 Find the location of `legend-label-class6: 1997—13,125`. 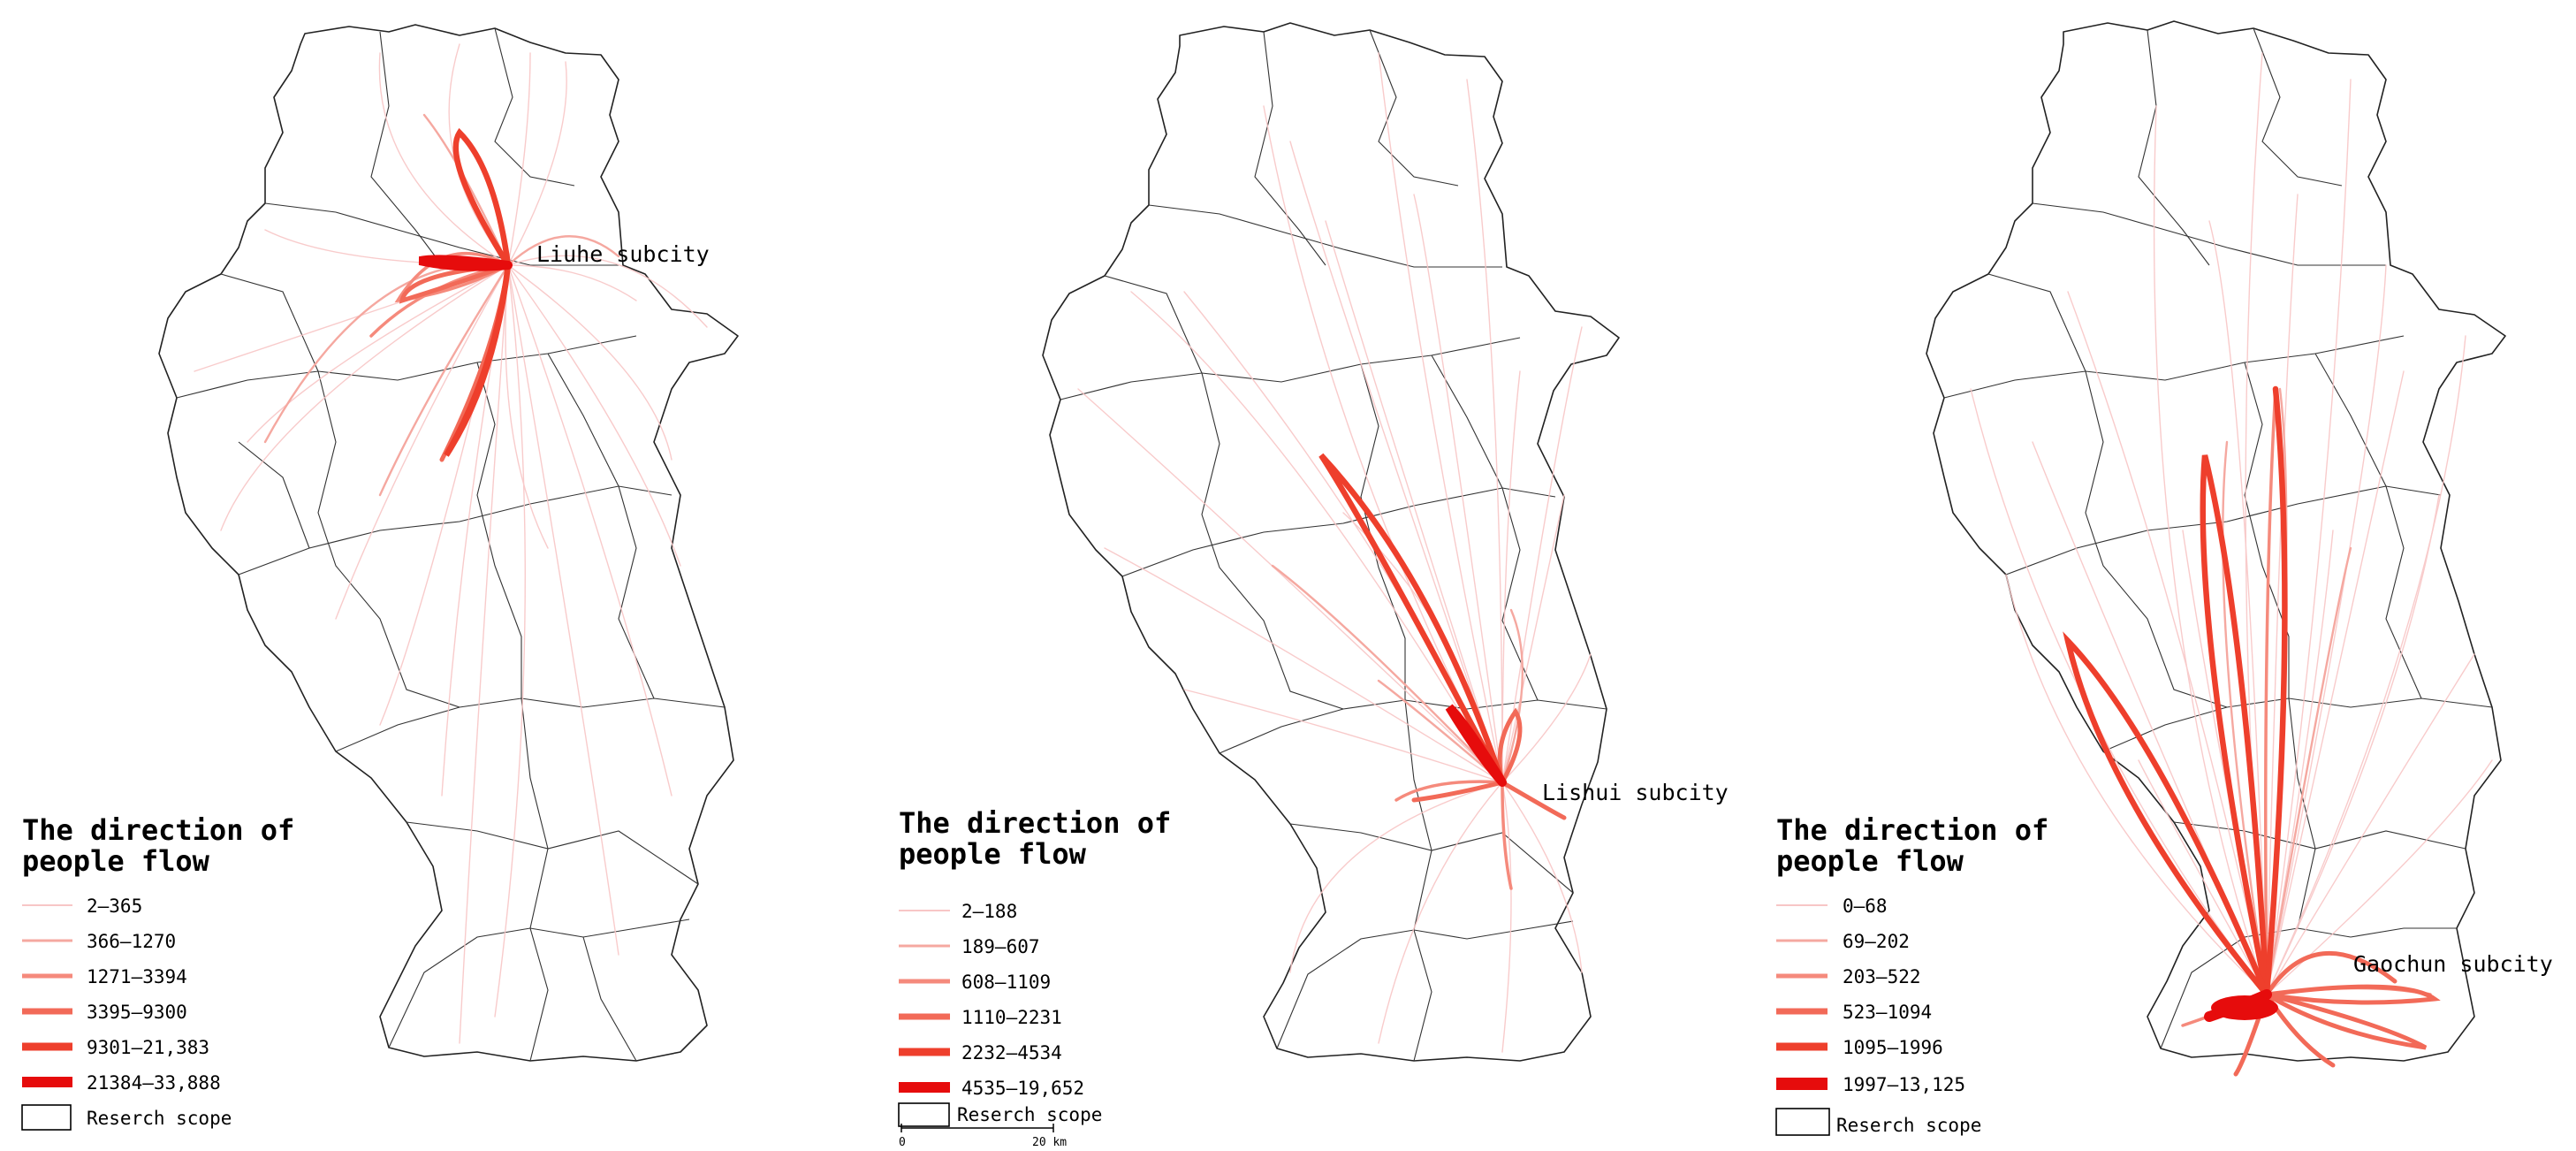

legend-label-class6: 1997—13,125 is located at coordinates (1904, 1084).